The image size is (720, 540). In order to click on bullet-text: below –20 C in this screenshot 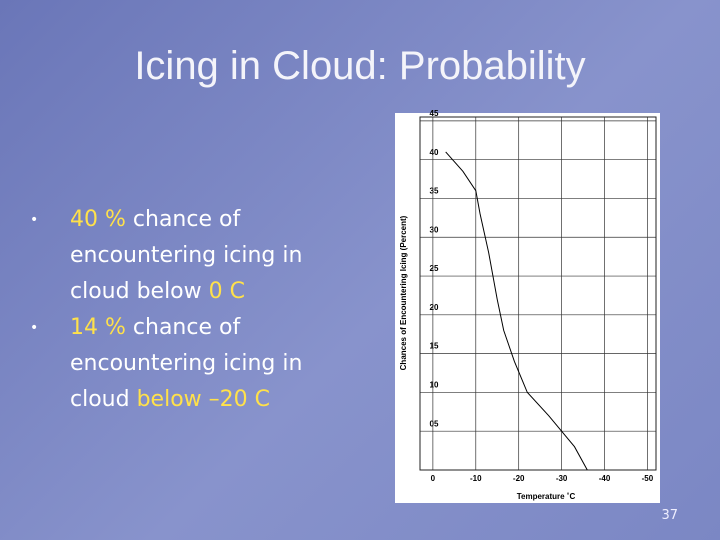, I will do `click(203, 399)`.